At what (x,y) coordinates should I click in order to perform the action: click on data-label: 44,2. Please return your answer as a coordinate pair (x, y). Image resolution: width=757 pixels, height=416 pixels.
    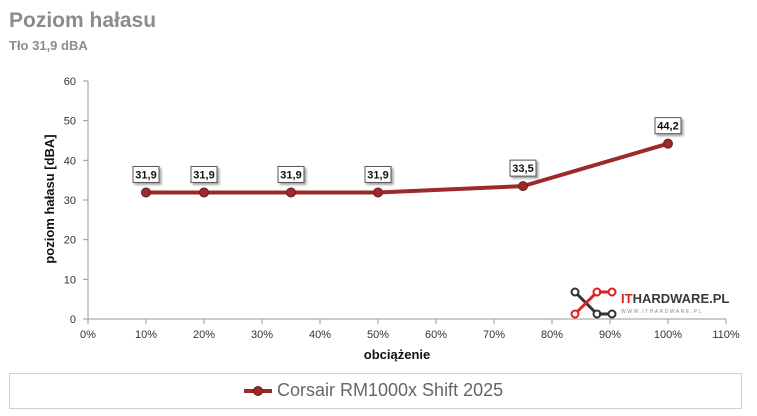
    Looking at the image, I should click on (668, 126).